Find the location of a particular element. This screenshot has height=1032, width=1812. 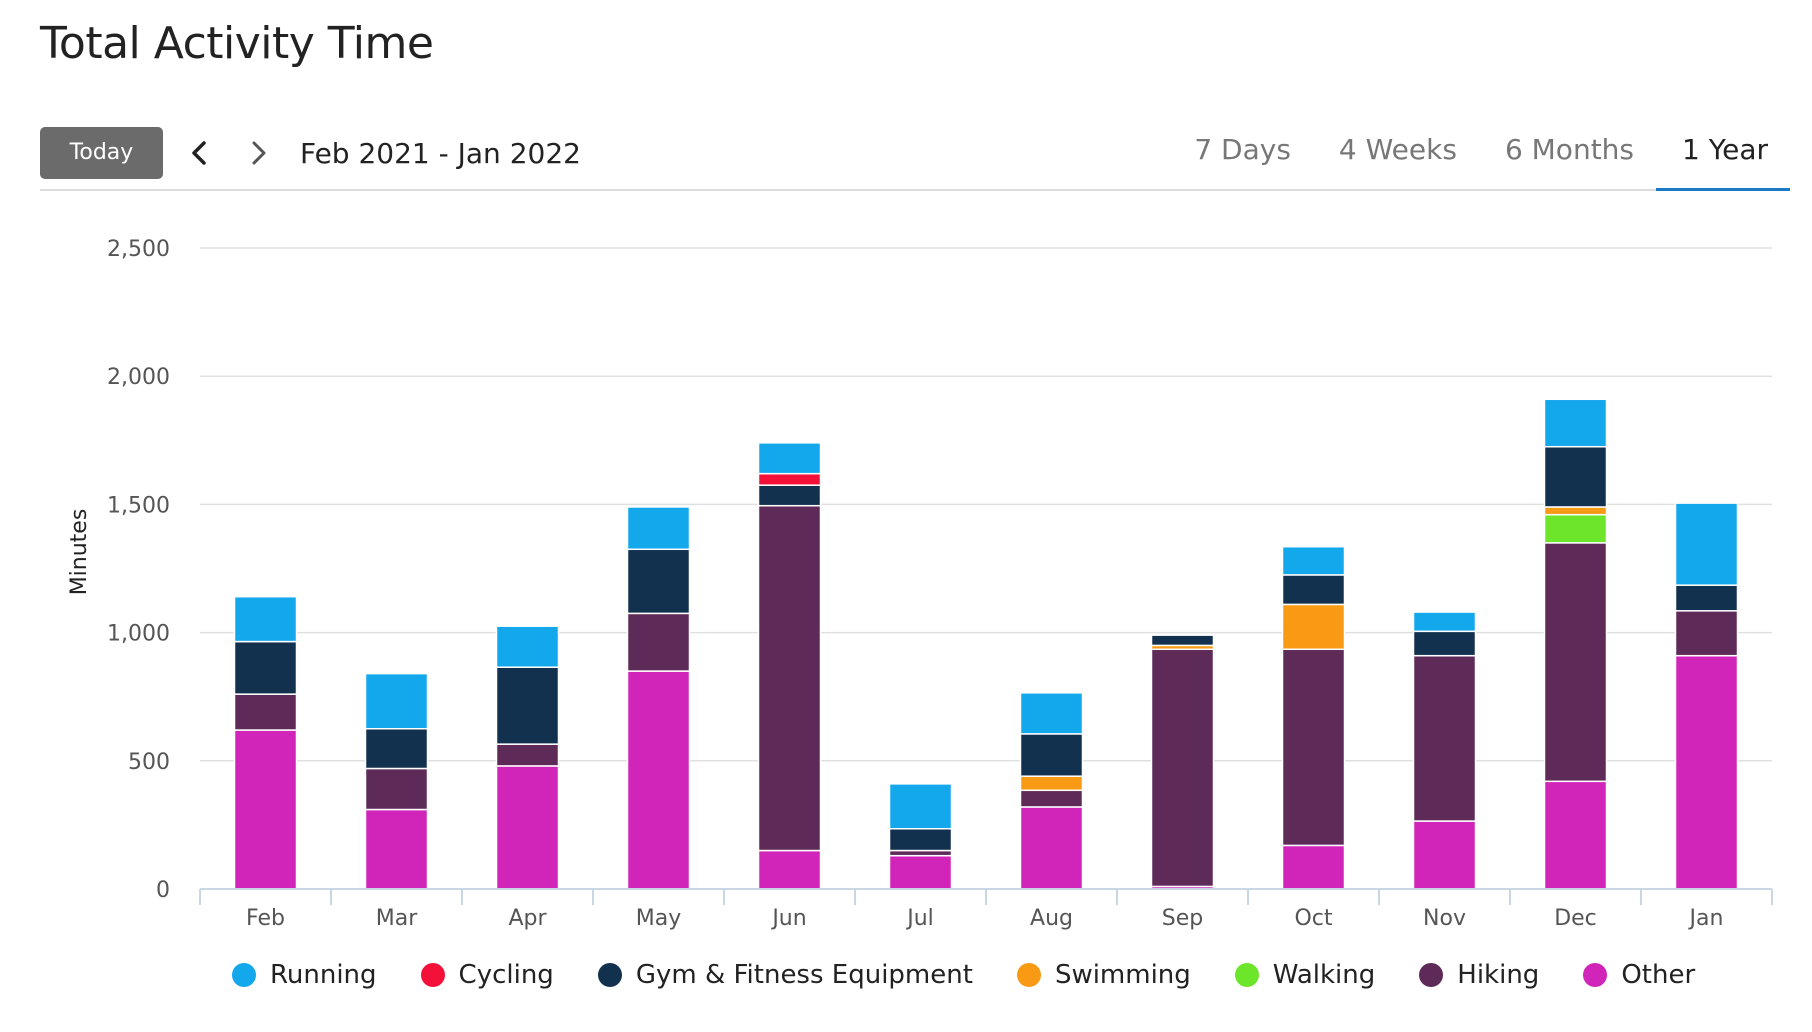

legend-item-gym-fitness-equipment: Gym & Fitness Equipment is located at coordinates (785, 975).